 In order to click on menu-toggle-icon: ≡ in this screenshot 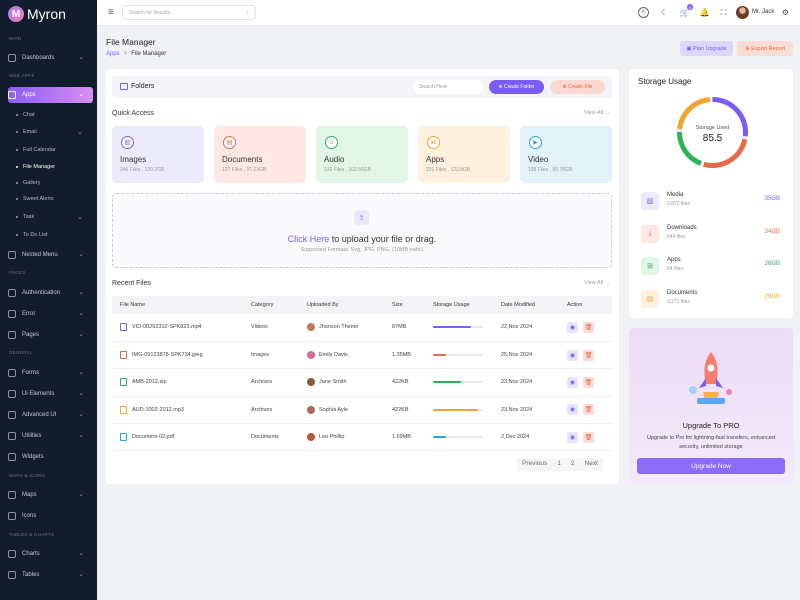, I will do `click(111, 12)`.